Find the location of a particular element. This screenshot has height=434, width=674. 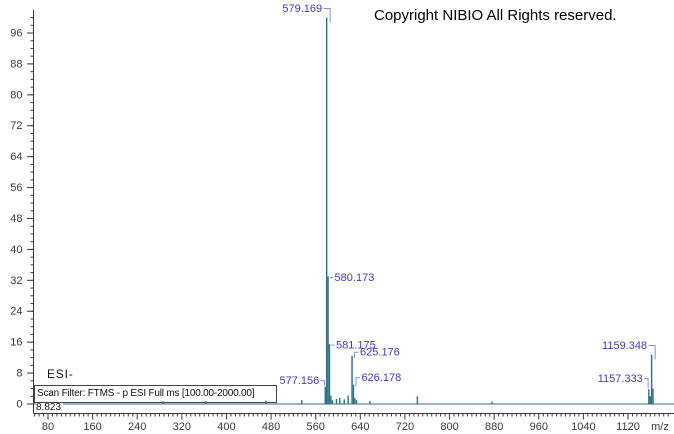

x-tick-label: 720 is located at coordinates (405, 427).